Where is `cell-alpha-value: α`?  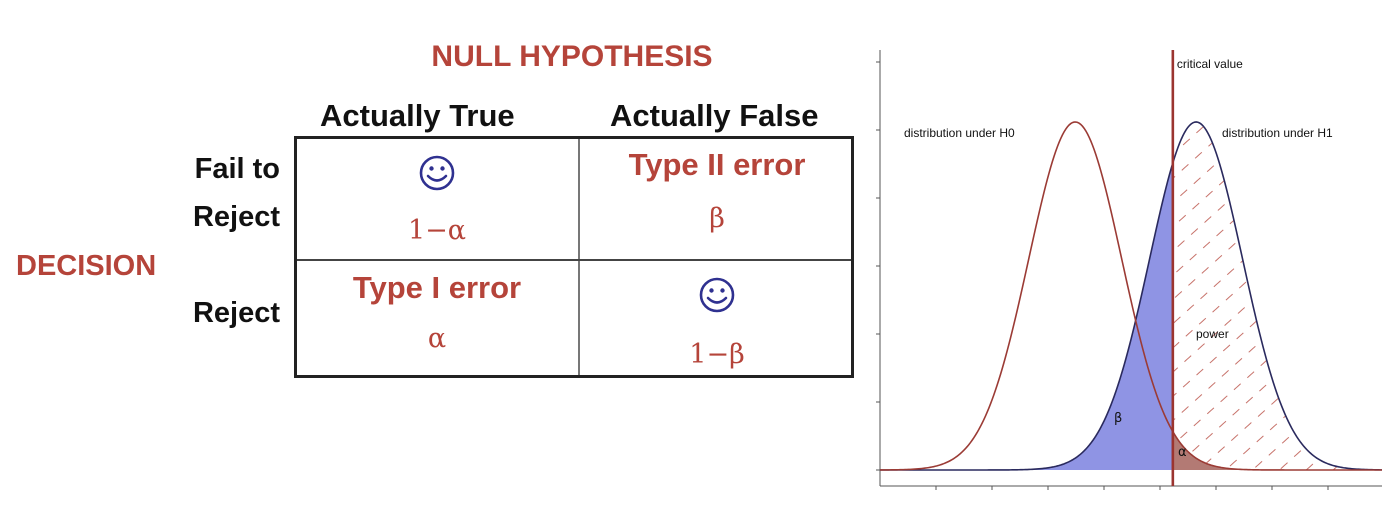 cell-alpha-value: α is located at coordinates (437, 338).